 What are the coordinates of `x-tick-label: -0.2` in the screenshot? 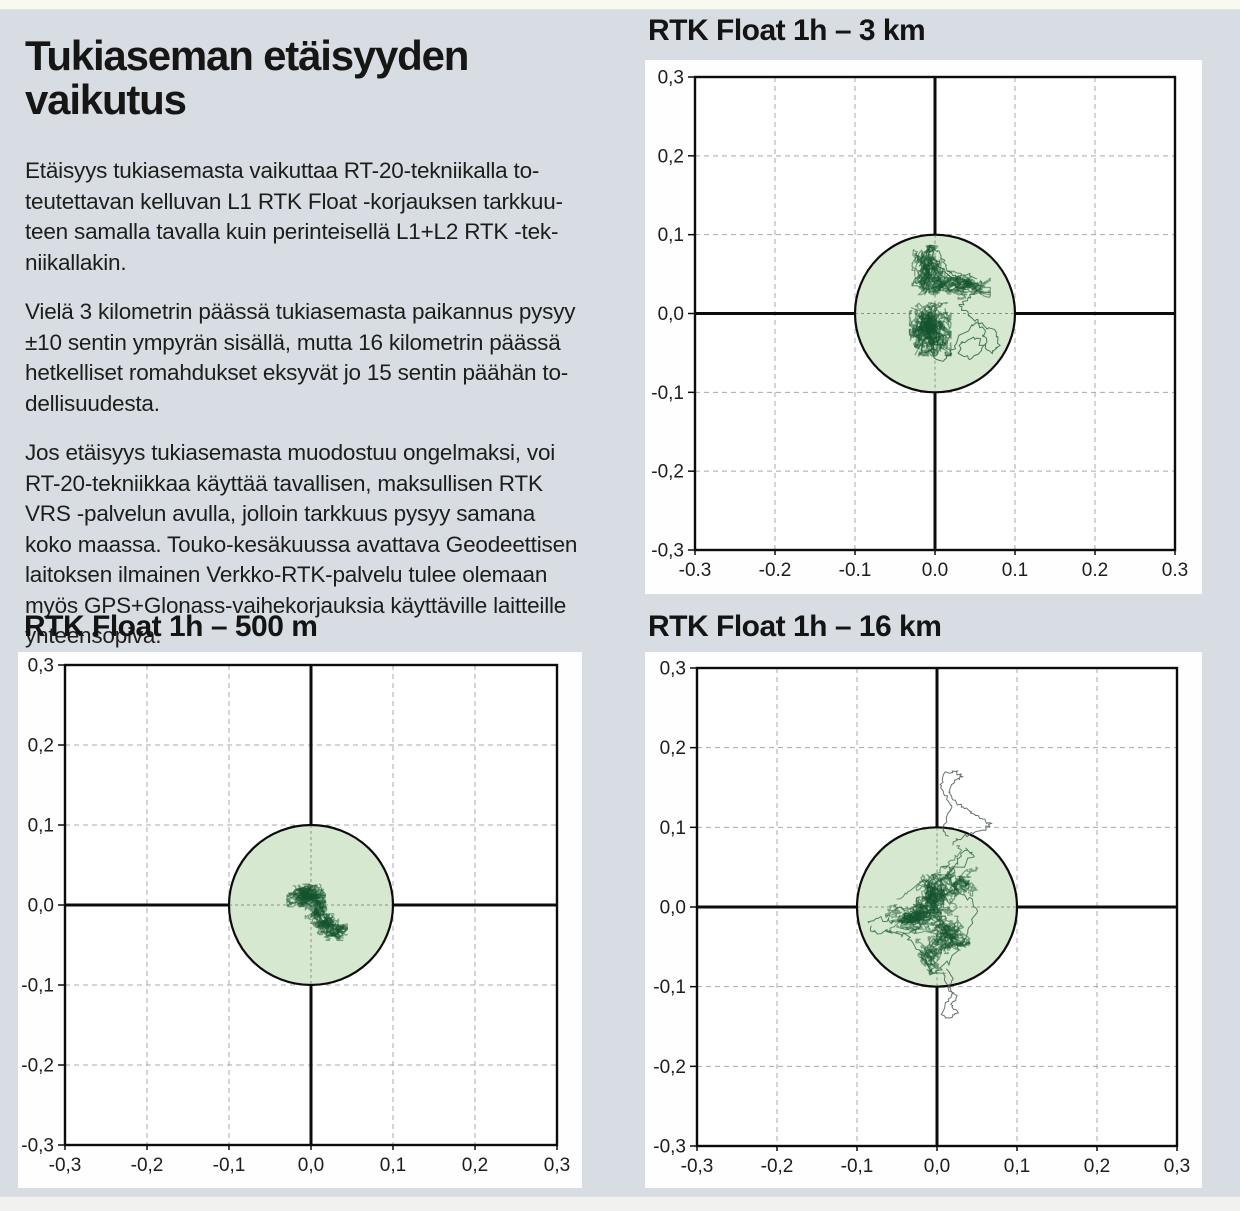 It's located at (775, 570).